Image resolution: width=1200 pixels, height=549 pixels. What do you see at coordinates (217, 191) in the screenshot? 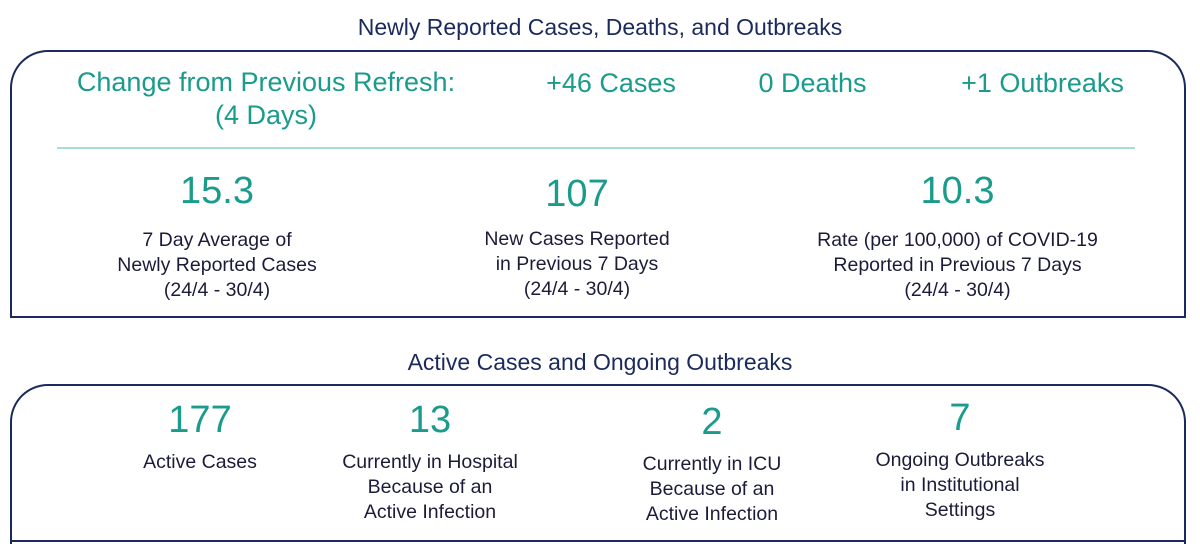
I see `metric-value: 15.3` at bounding box center [217, 191].